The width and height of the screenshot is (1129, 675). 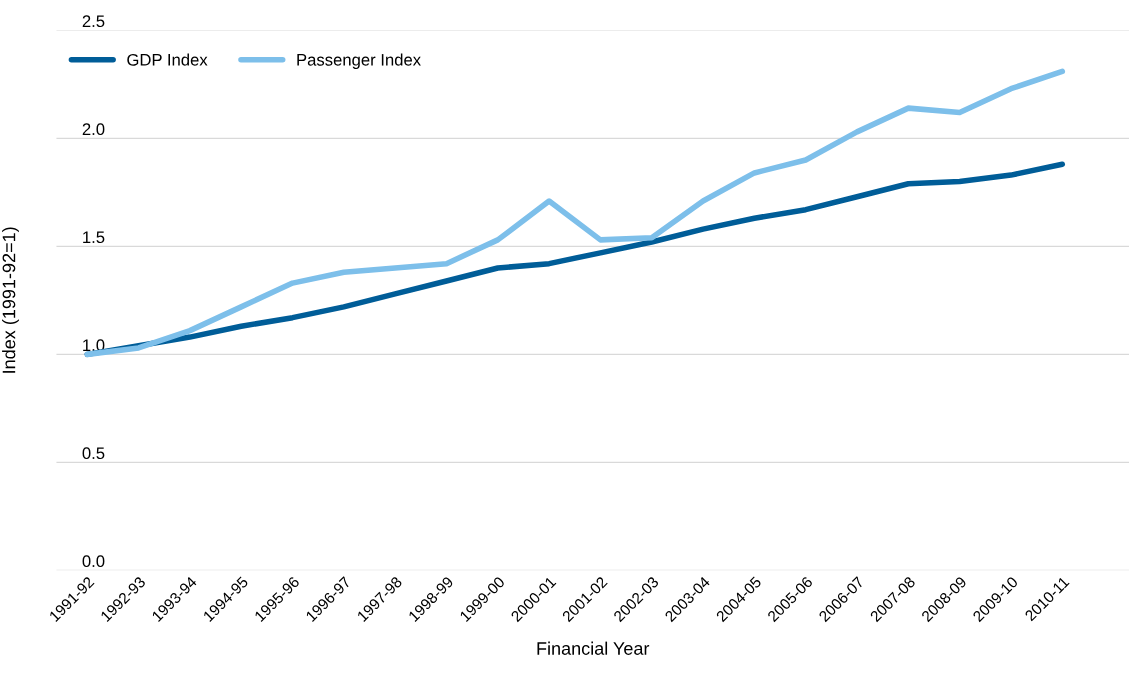 I want to click on y-tick-label: 2.0, so click(x=93, y=129).